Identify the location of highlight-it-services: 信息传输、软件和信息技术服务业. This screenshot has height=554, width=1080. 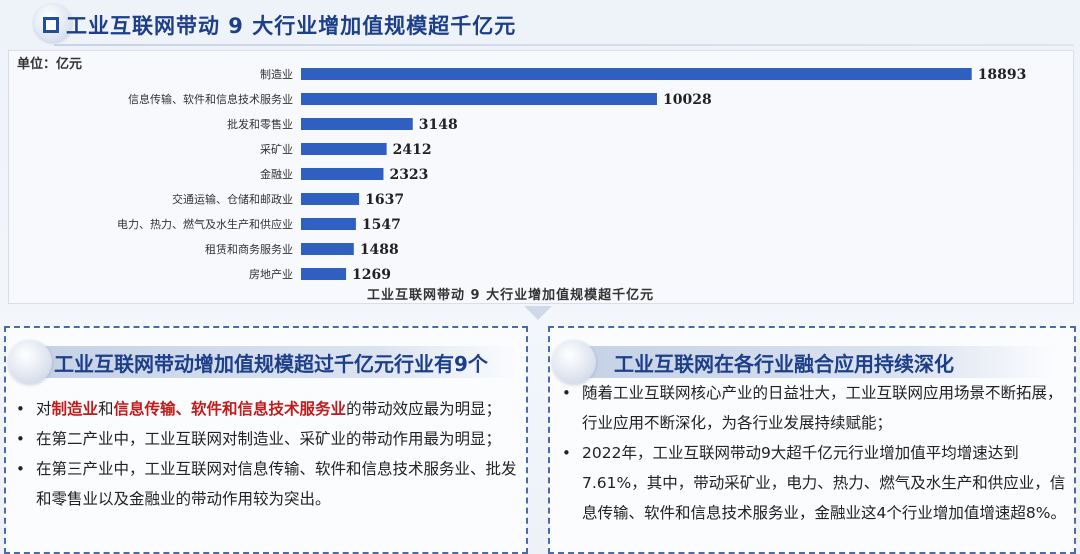
(230, 409).